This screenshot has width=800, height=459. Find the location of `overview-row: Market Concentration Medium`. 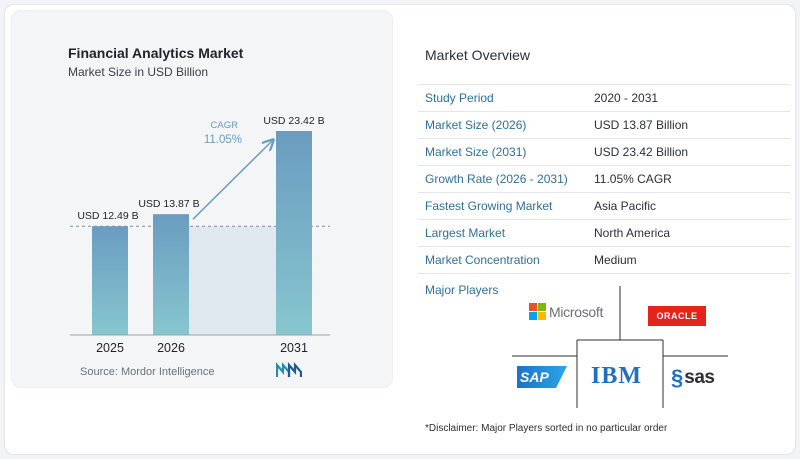

overview-row: Market Concentration Medium is located at coordinates (604, 260).